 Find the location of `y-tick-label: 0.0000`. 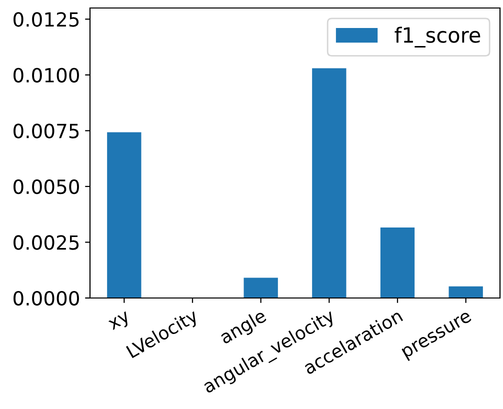

y-tick-label: 0.0000 is located at coordinates (46, 298).